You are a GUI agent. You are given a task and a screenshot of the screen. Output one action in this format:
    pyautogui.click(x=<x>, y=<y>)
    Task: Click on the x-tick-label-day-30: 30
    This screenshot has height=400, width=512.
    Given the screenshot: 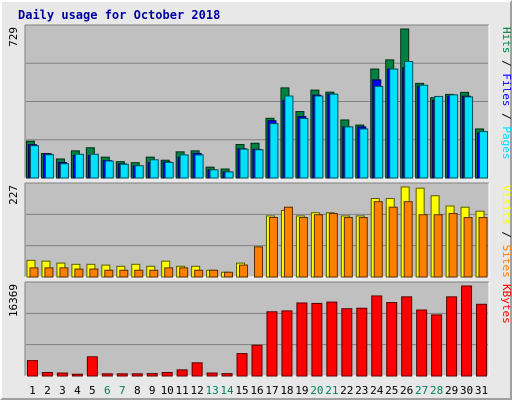 What is the action you would take?
    pyautogui.click(x=466, y=390)
    